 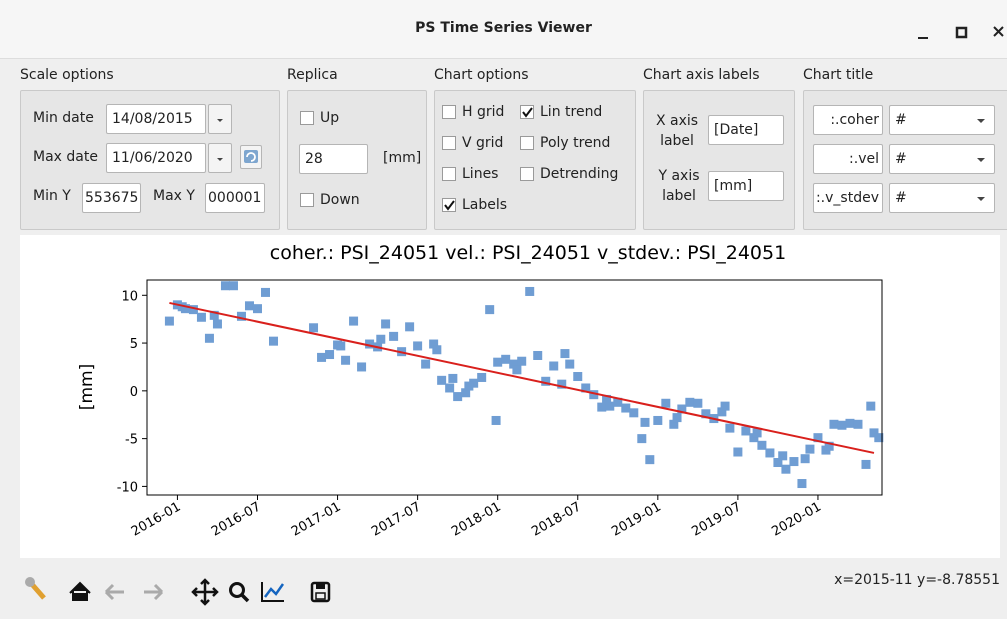 What do you see at coordinates (235, 198) in the screenshot?
I see `max-y-input: 000001` at bounding box center [235, 198].